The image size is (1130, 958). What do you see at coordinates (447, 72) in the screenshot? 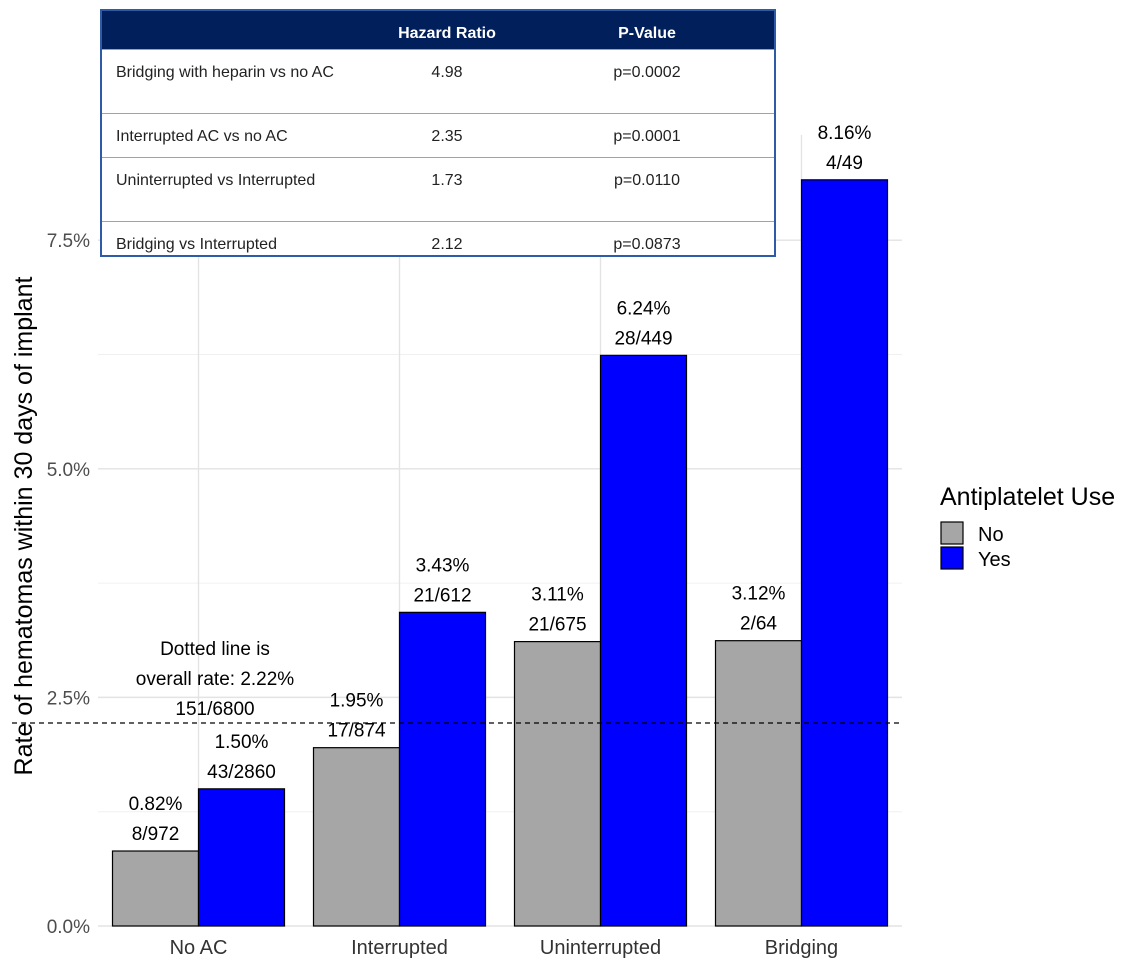
I see `hazard-ratio-cell: 4.98` at bounding box center [447, 72].